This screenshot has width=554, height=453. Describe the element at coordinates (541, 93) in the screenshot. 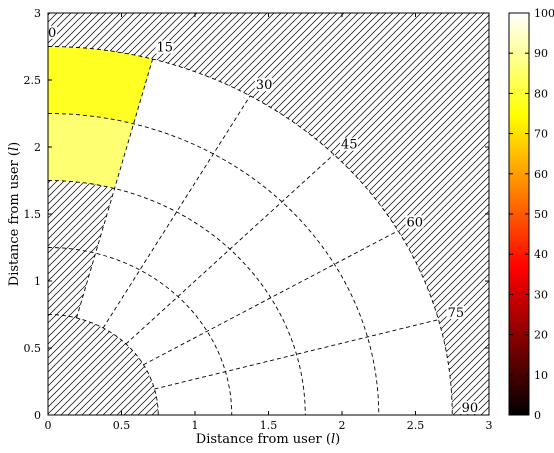

I see `colorbar-tick-label: 80` at that location.